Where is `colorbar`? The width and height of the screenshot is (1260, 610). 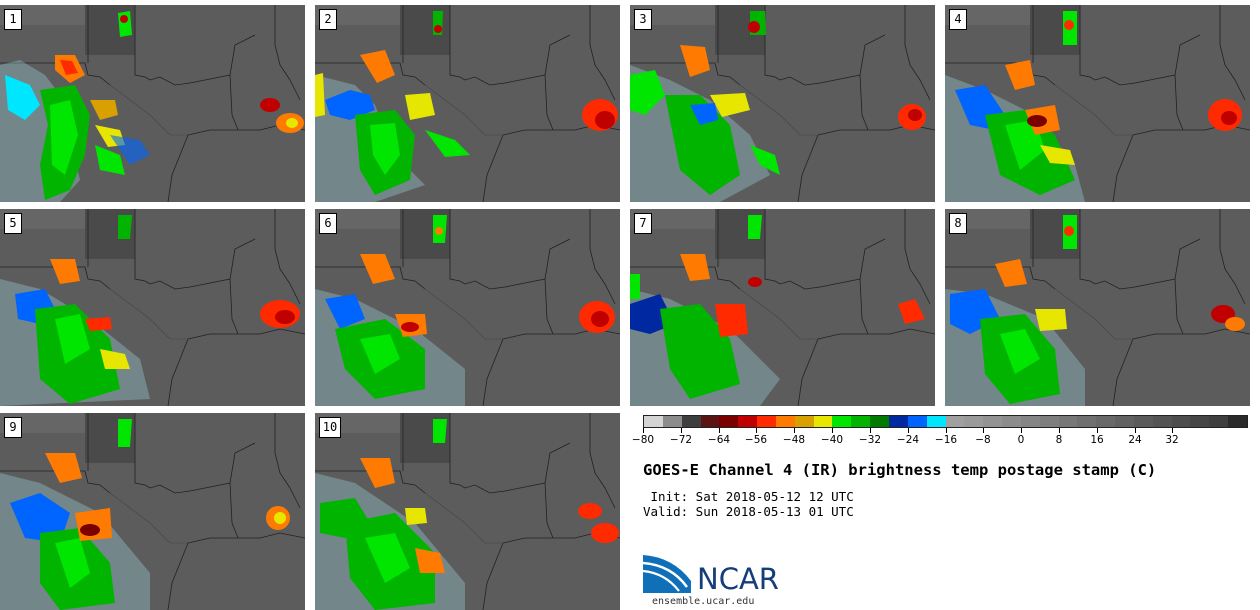
colorbar is located at coordinates (945, 421).